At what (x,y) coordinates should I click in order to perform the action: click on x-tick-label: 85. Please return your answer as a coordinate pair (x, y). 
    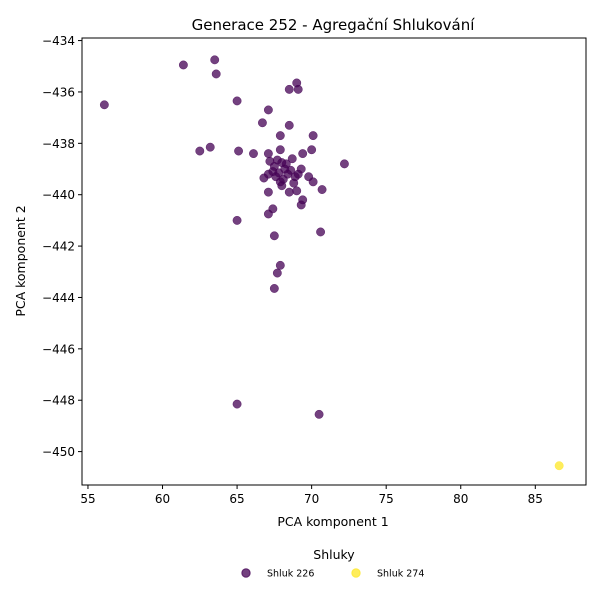
    Looking at the image, I should click on (535, 499).